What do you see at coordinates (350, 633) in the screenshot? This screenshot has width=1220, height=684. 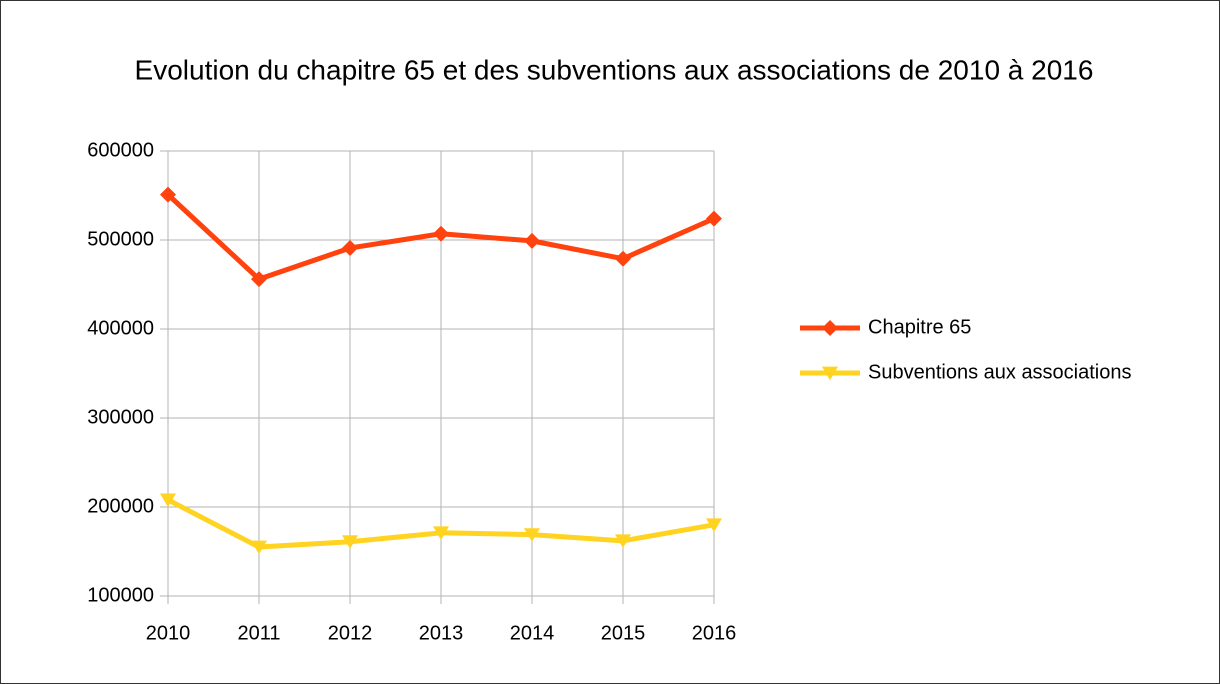 I see `x-tick-label: 2012` at bounding box center [350, 633].